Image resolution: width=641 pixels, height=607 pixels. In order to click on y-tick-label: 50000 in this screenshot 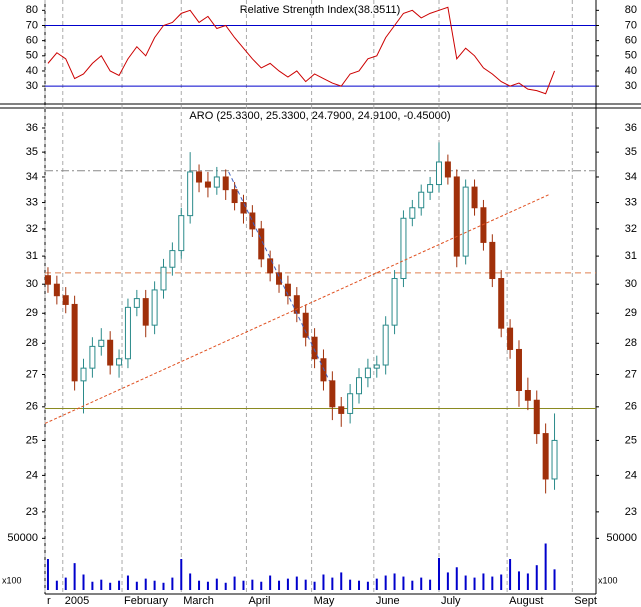, I will do `click(22, 538)`.